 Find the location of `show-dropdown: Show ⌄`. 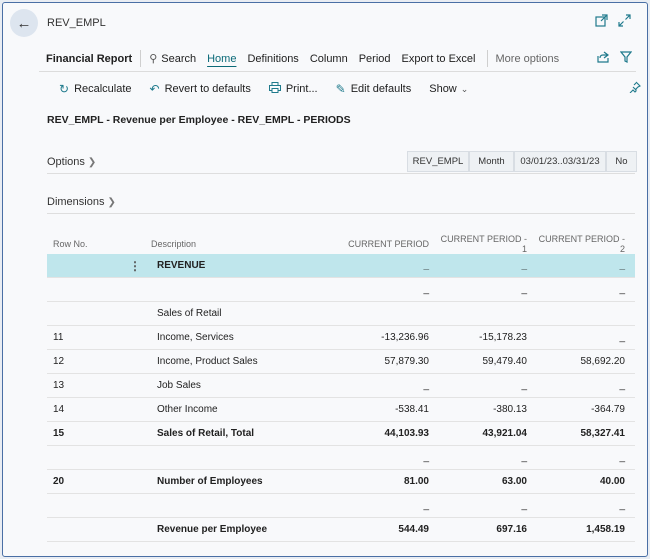

show-dropdown: Show ⌄ is located at coordinates (448, 89).